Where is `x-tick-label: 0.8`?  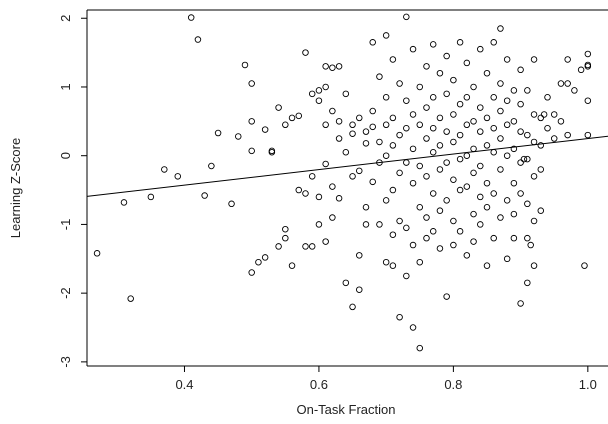 x-tick-label: 0.8 is located at coordinates (453, 384).